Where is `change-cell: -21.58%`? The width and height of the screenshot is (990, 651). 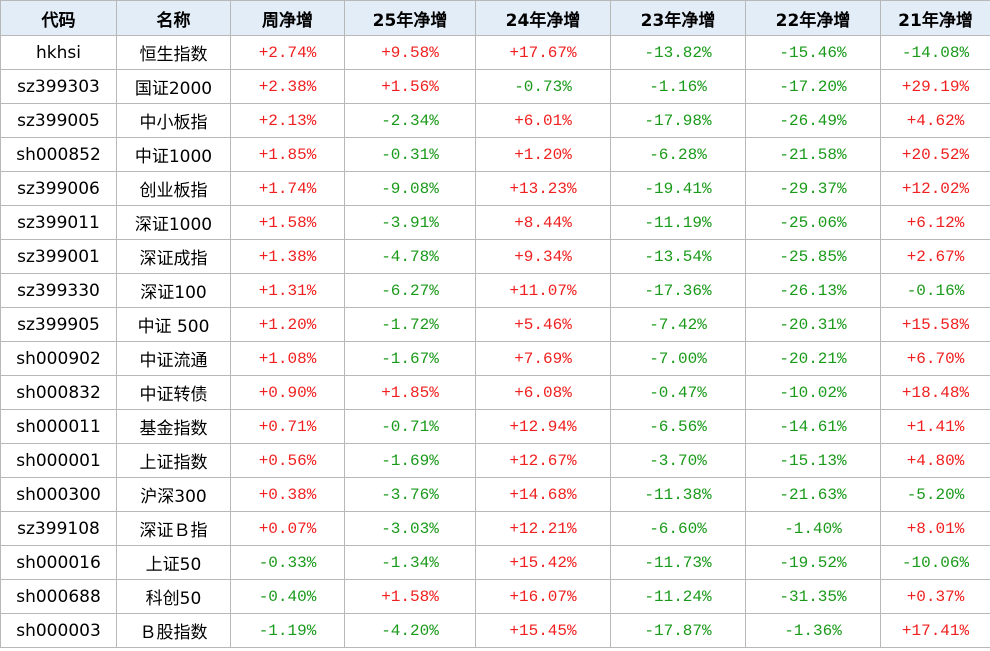 change-cell: -21.58% is located at coordinates (813, 154).